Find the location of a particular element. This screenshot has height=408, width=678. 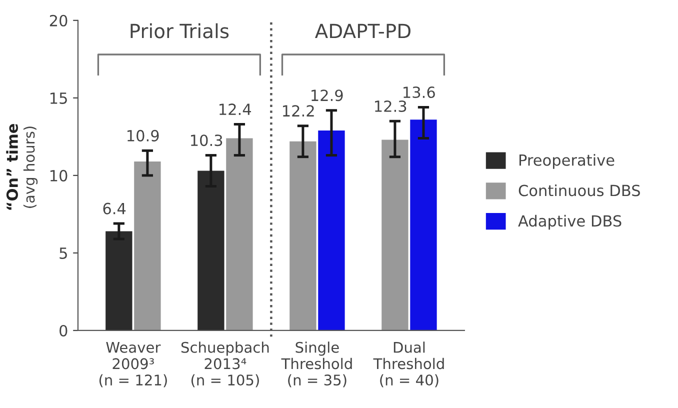

data-label: 12.9 is located at coordinates (327, 96).